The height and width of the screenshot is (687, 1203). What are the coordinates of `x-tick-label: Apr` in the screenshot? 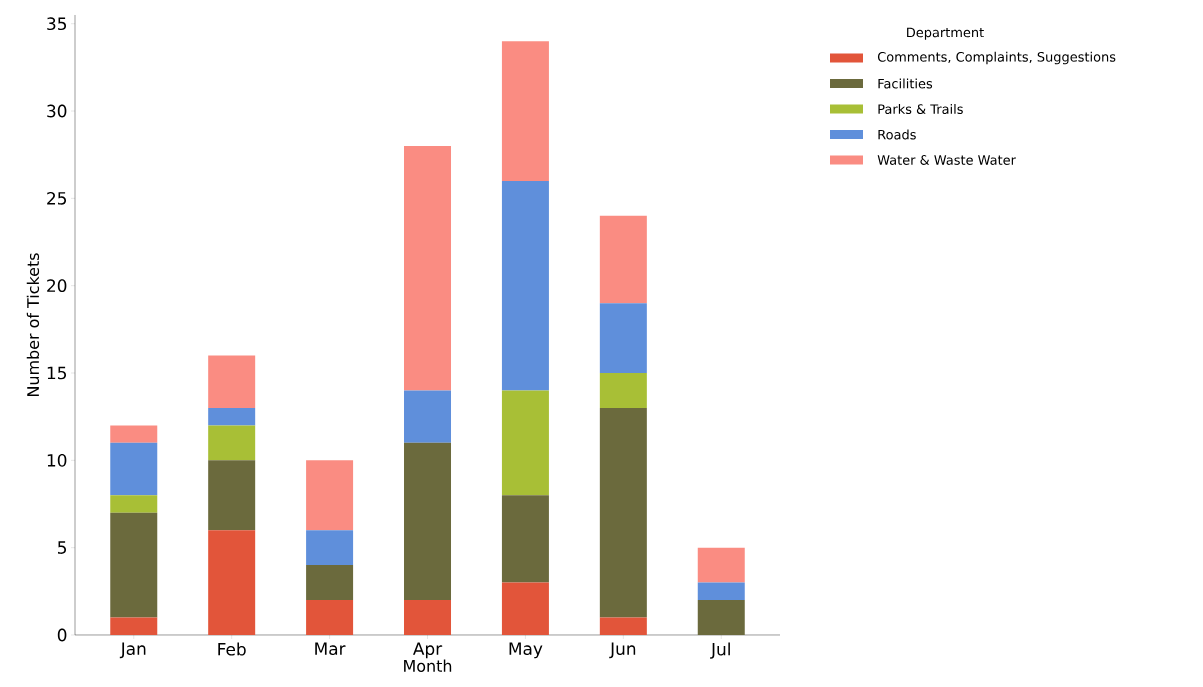 It's located at (427, 650).